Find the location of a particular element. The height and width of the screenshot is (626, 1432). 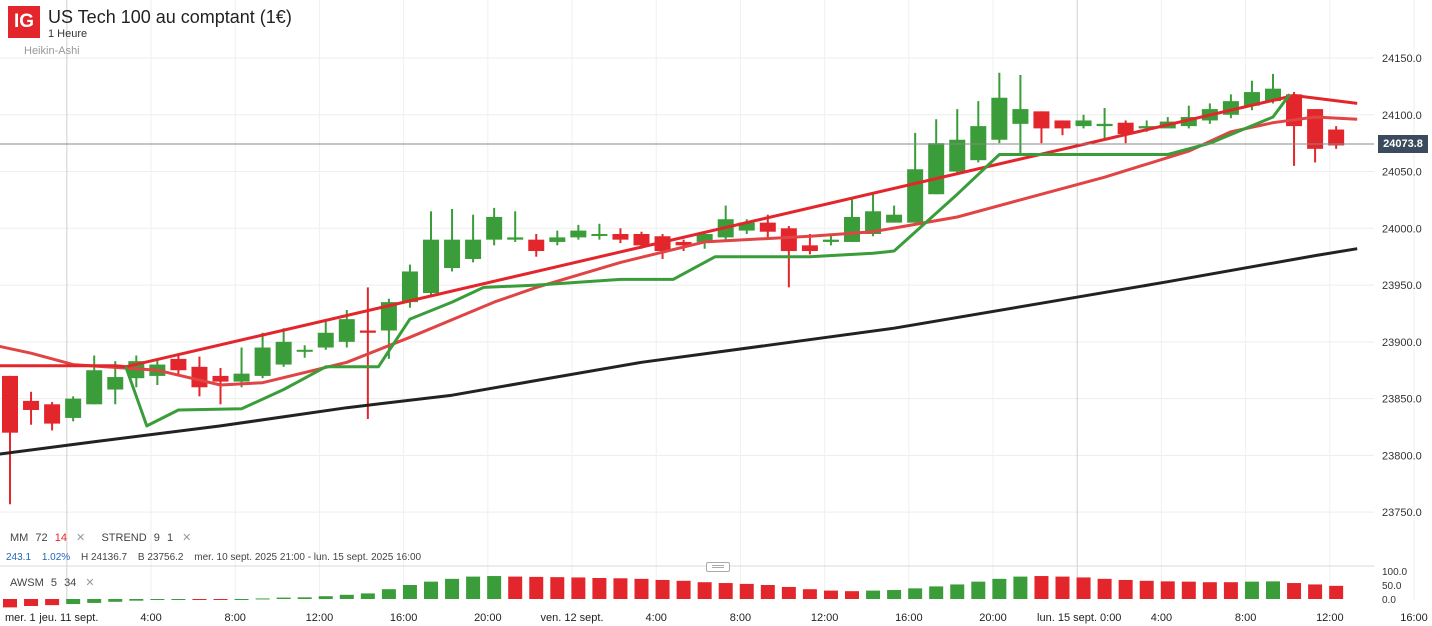

pane-resize-handle is located at coordinates (718, 567).